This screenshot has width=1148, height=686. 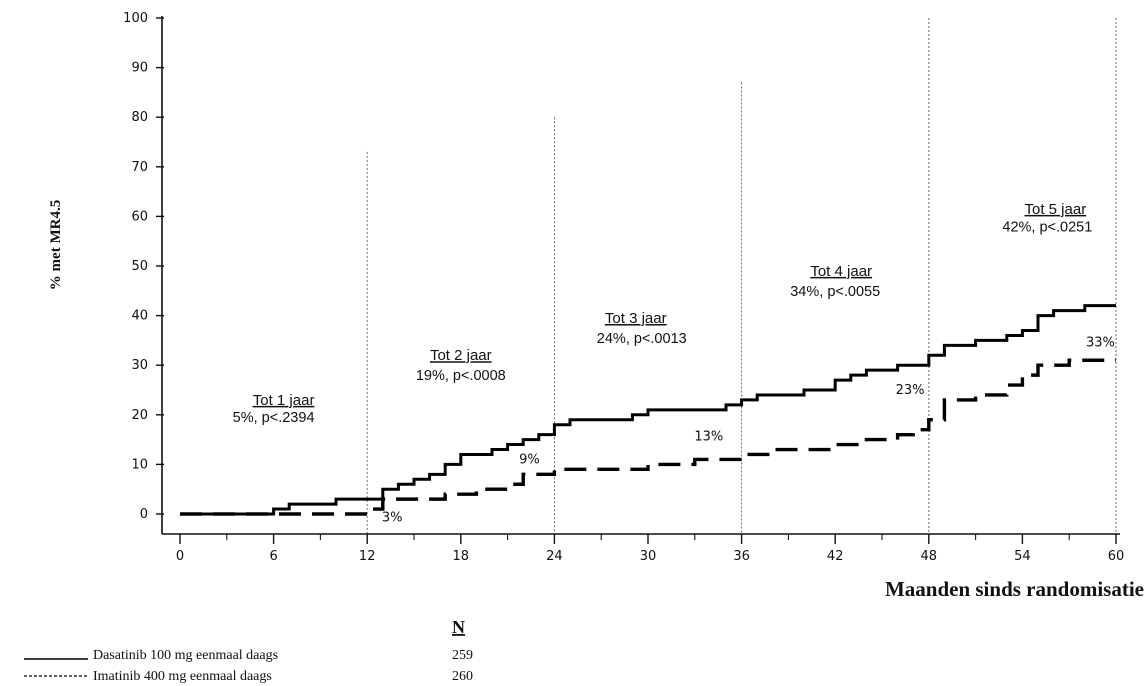 I want to click on imatinib-year-label: 23%, so click(x=910, y=390).